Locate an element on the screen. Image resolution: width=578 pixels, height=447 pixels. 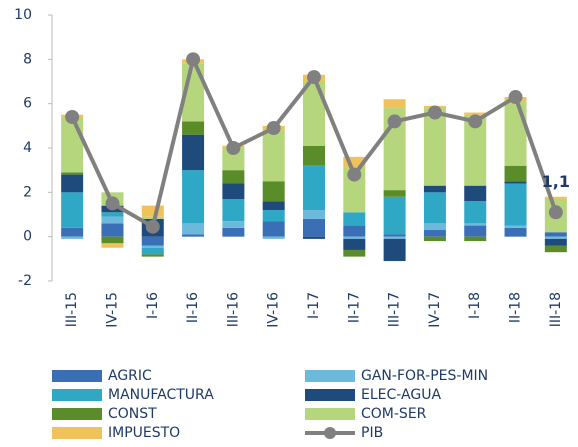
x-tick-label: IV-16 is located at coordinates (274, 310).